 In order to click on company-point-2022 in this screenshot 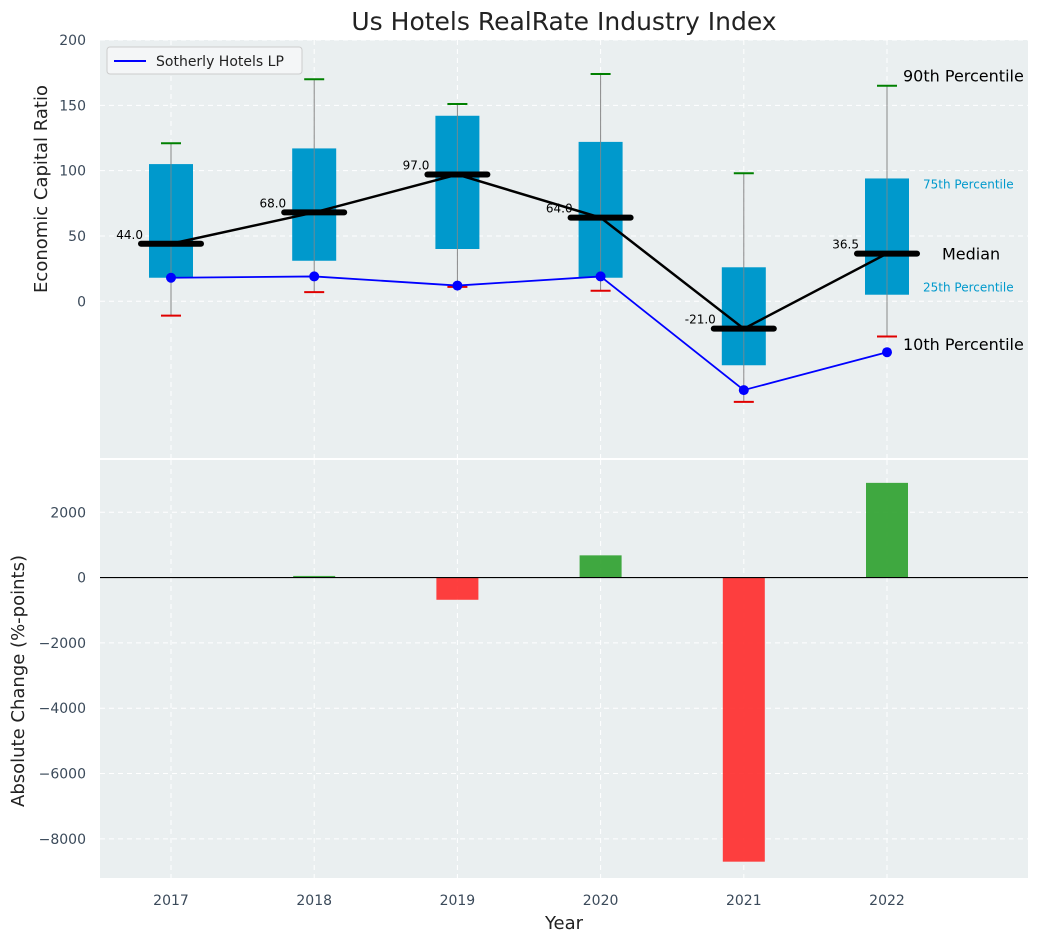, I will do `click(887, 352)`.